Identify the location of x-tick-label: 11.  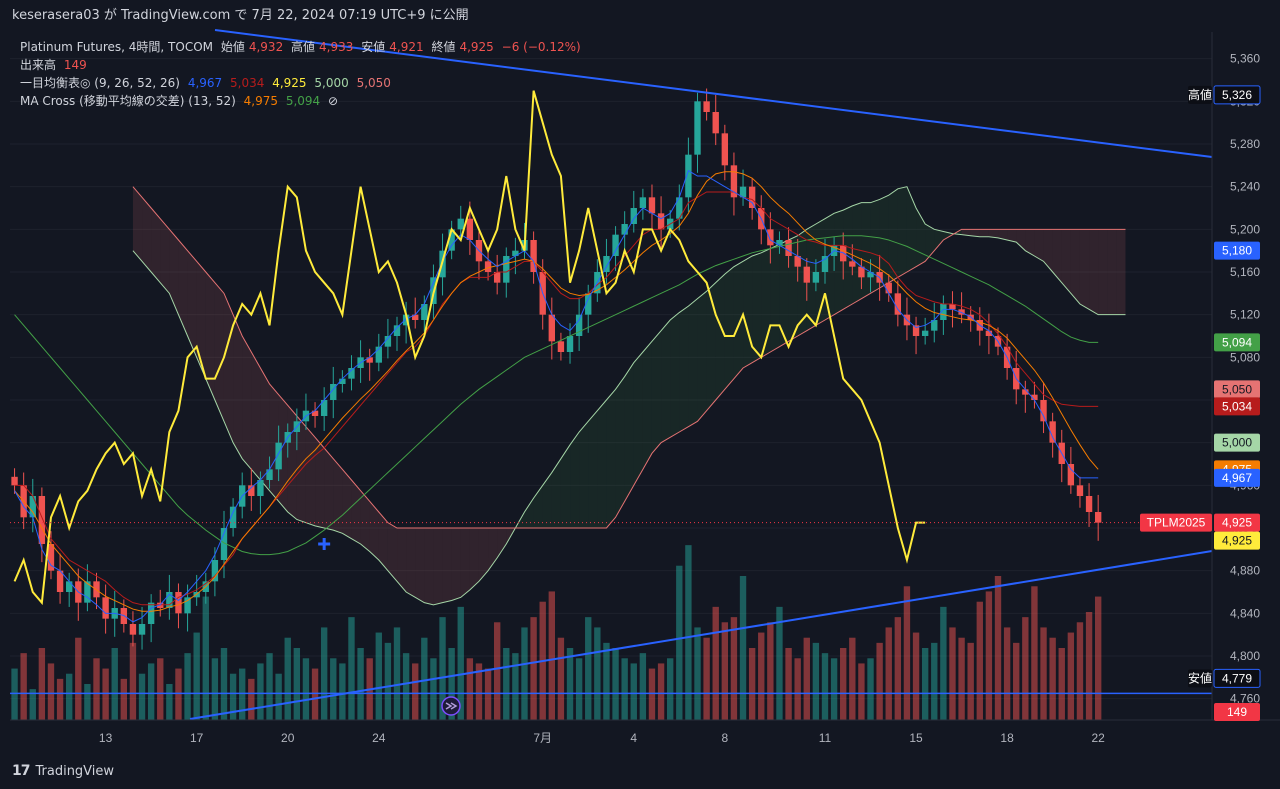
(825, 738).